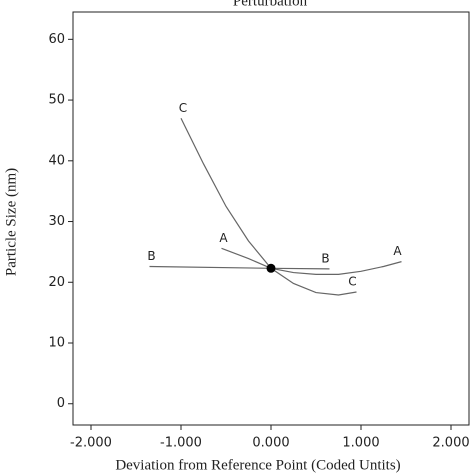 The width and height of the screenshot is (474, 474). I want to click on y-axis-label: Particle Size (nm), so click(11, 222).